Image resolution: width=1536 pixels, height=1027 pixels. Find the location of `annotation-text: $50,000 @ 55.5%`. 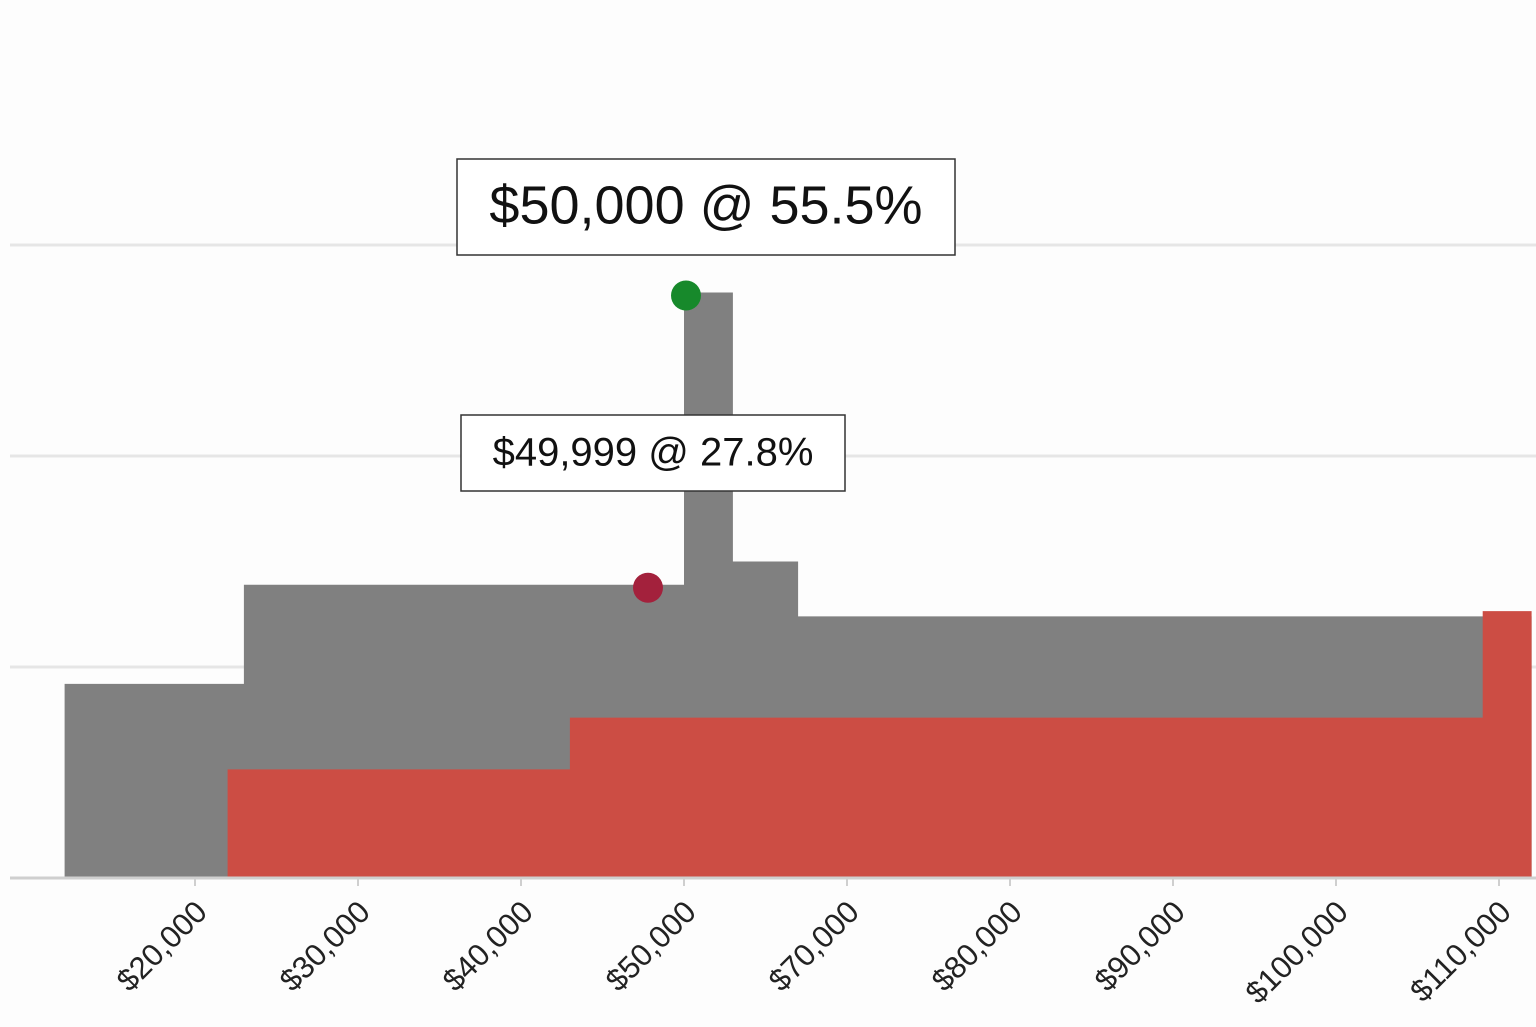

annotation-text: $50,000 @ 55.5% is located at coordinates (705, 205).